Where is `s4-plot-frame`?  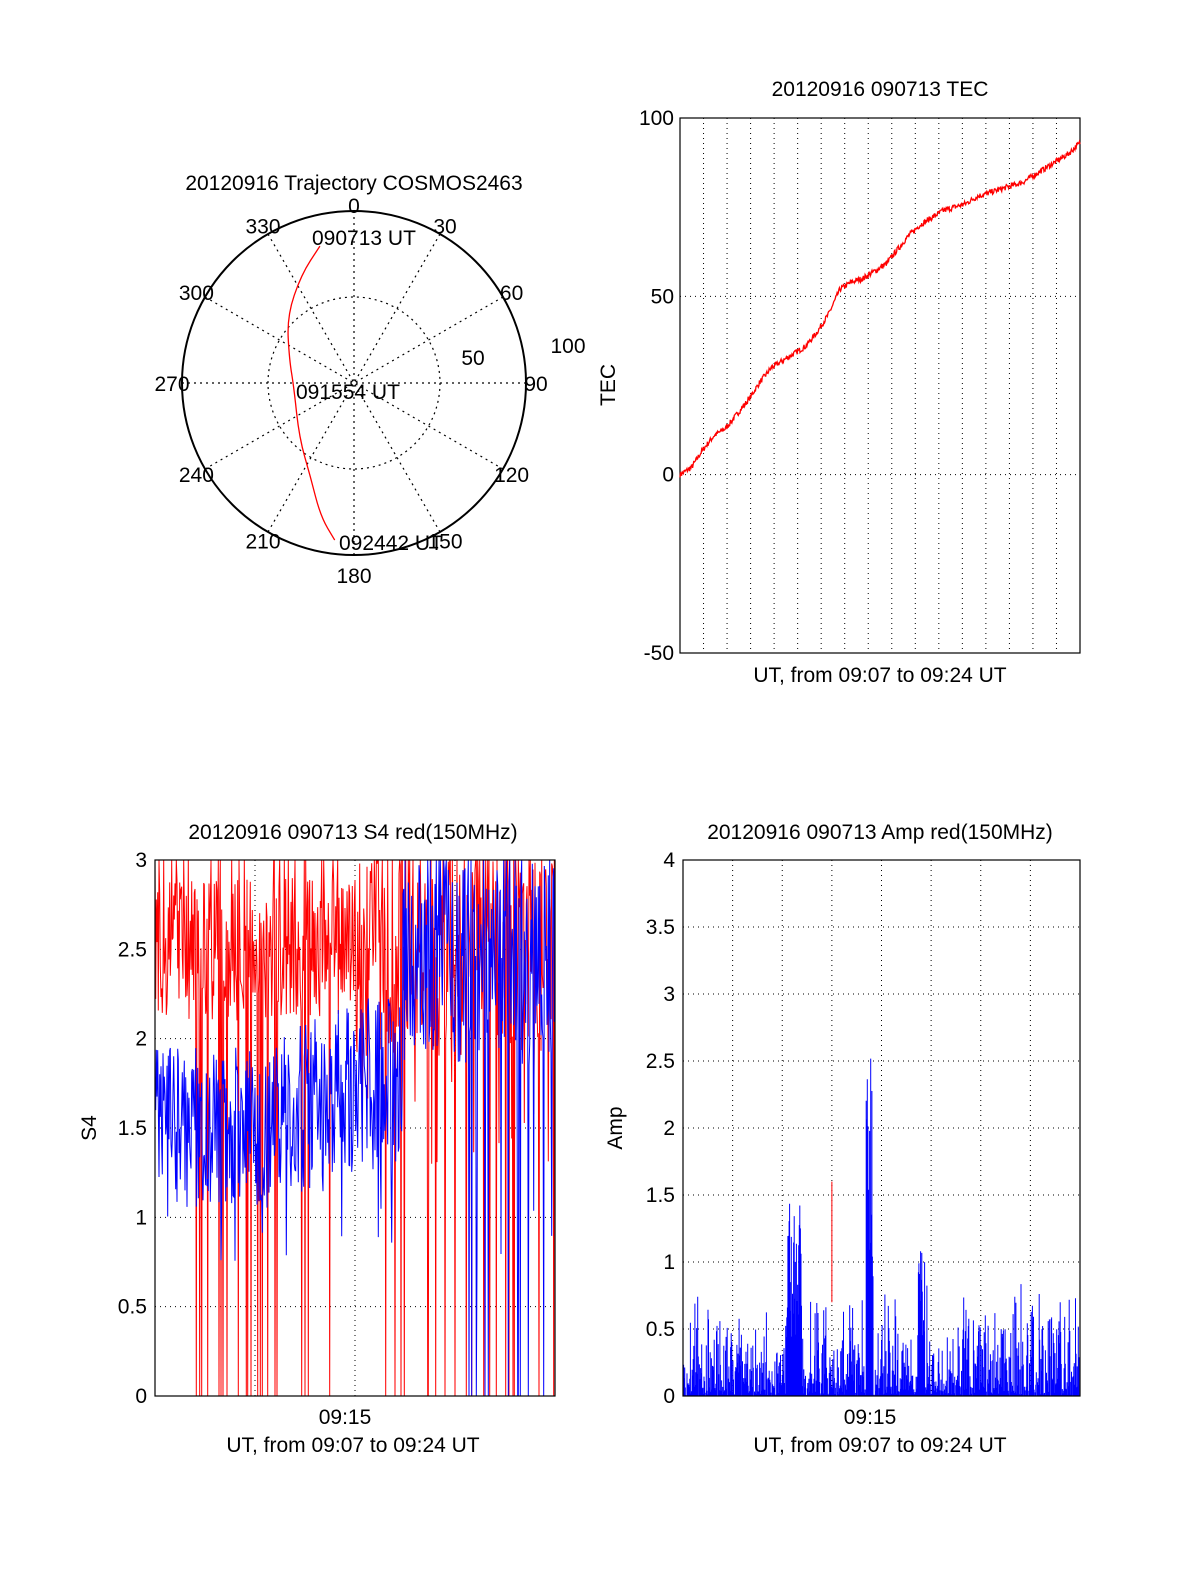
s4-plot-frame is located at coordinates (355, 1128).